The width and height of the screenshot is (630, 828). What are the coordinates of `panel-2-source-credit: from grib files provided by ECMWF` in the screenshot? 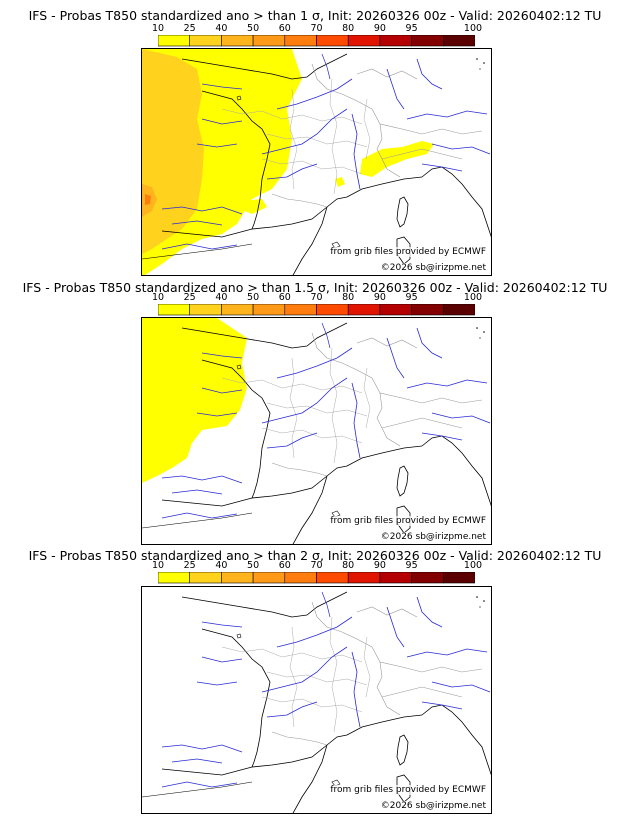 It's located at (408, 521).